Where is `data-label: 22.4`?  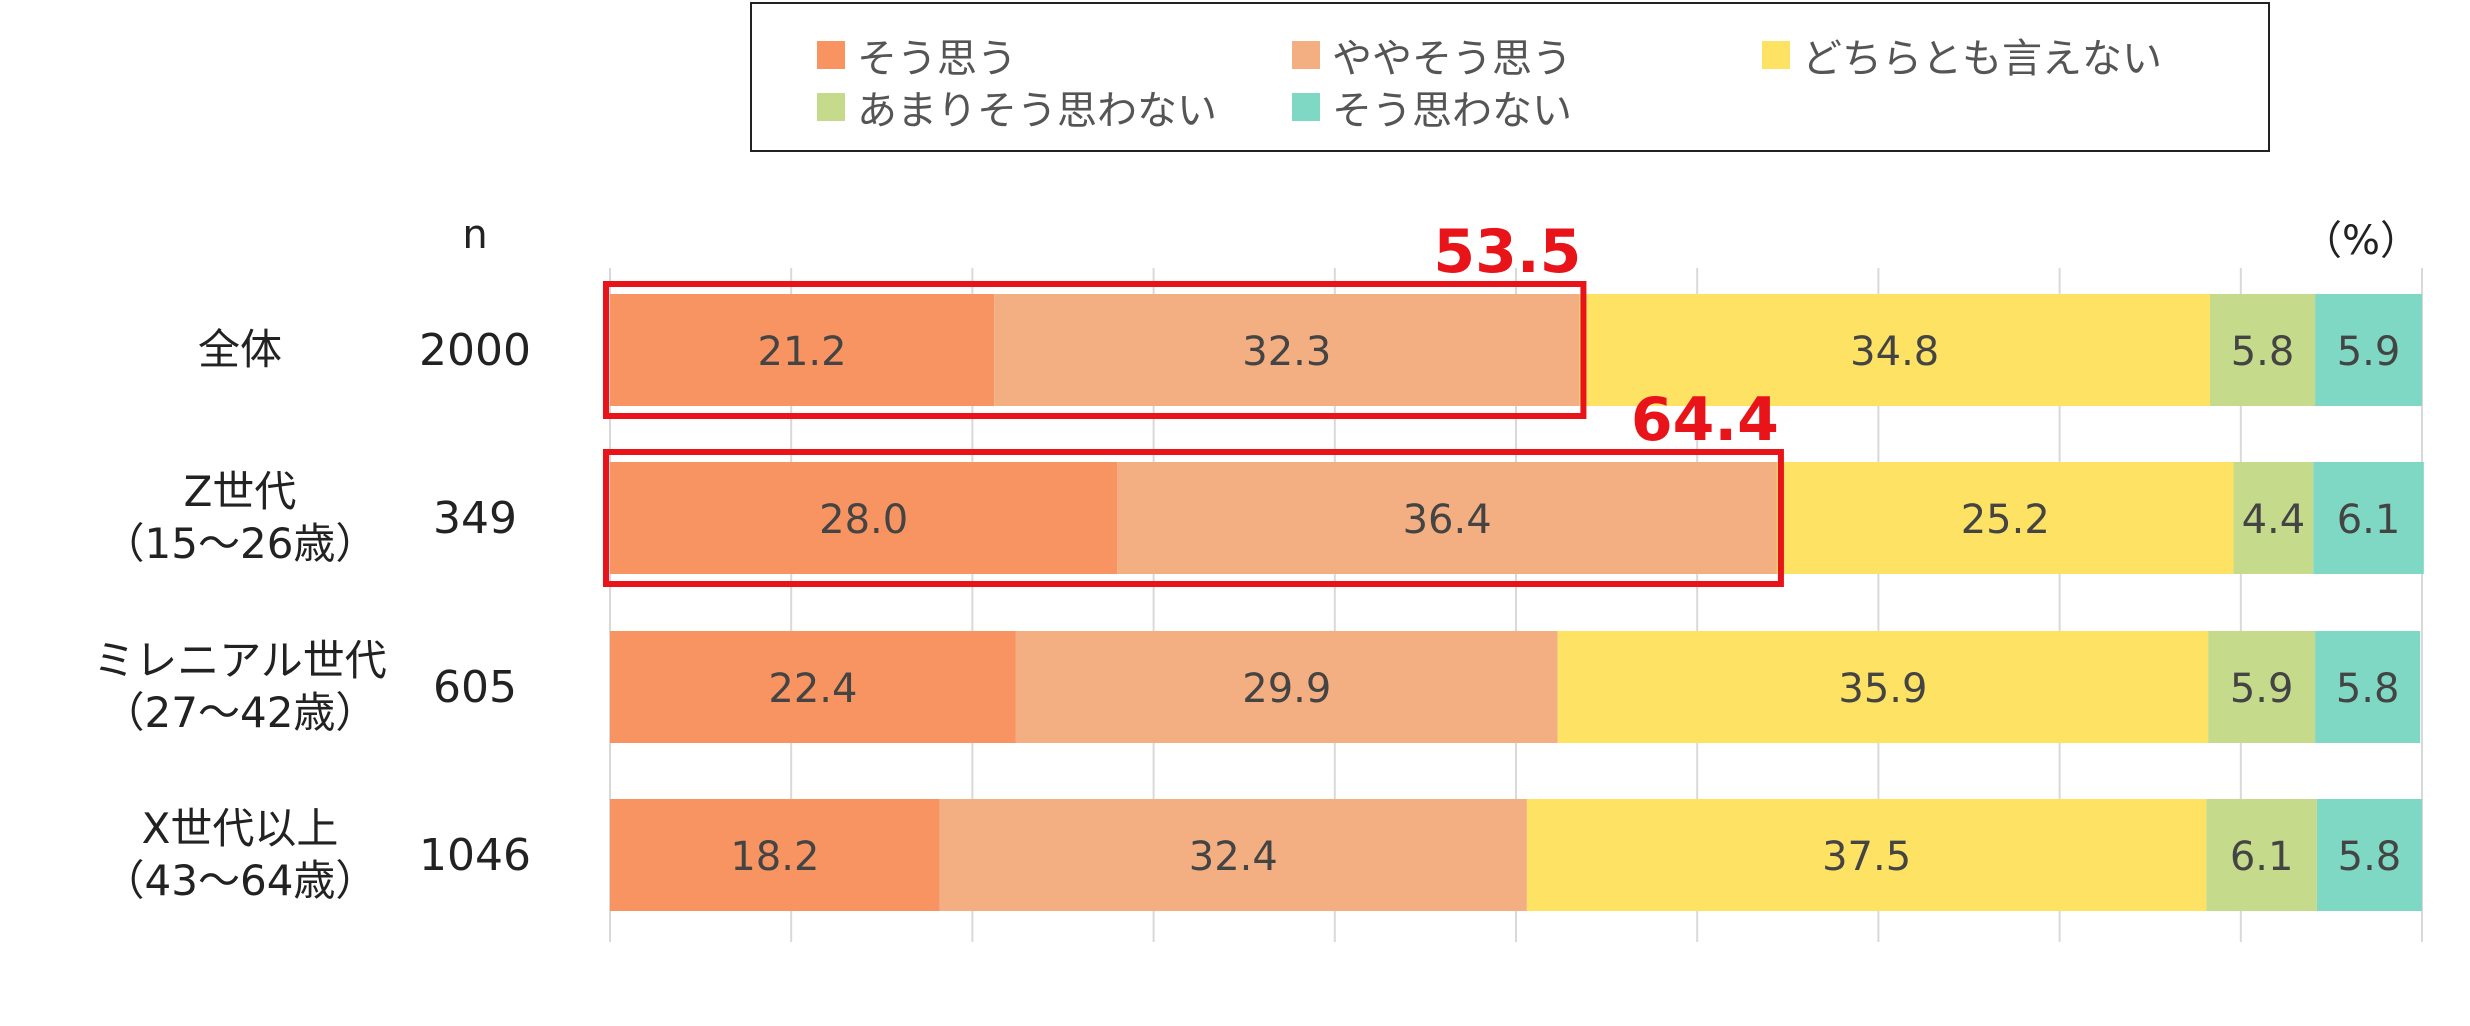 data-label: 22.4 is located at coordinates (812, 689).